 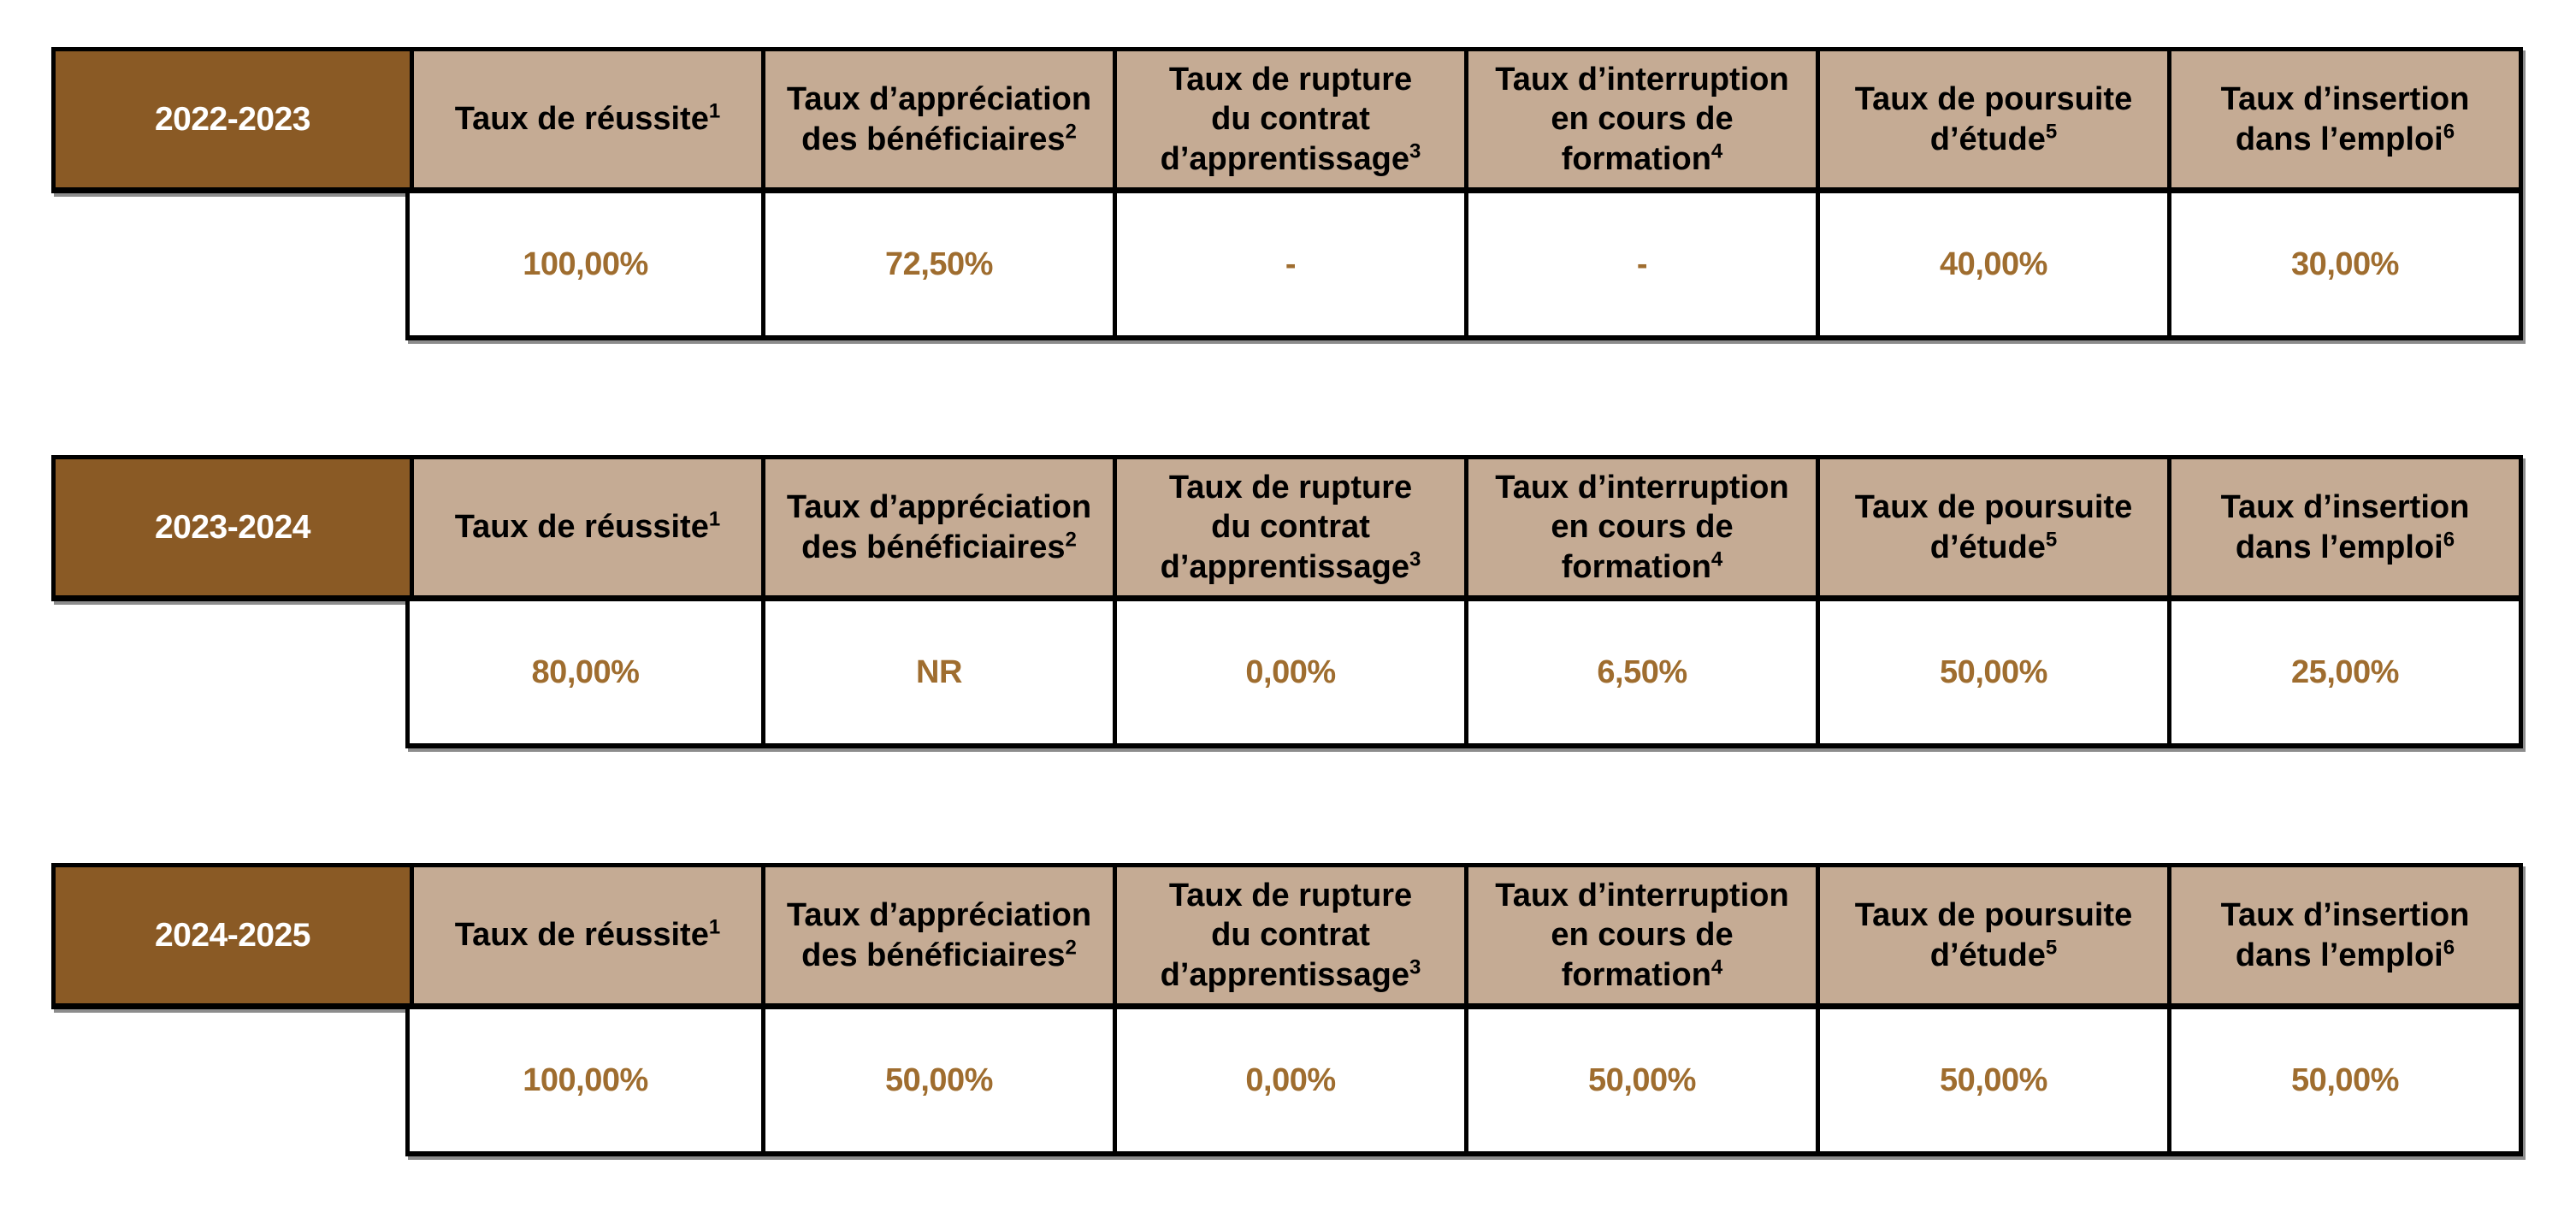 I want to click on footnote-superscript: 1, so click(x=714, y=111).